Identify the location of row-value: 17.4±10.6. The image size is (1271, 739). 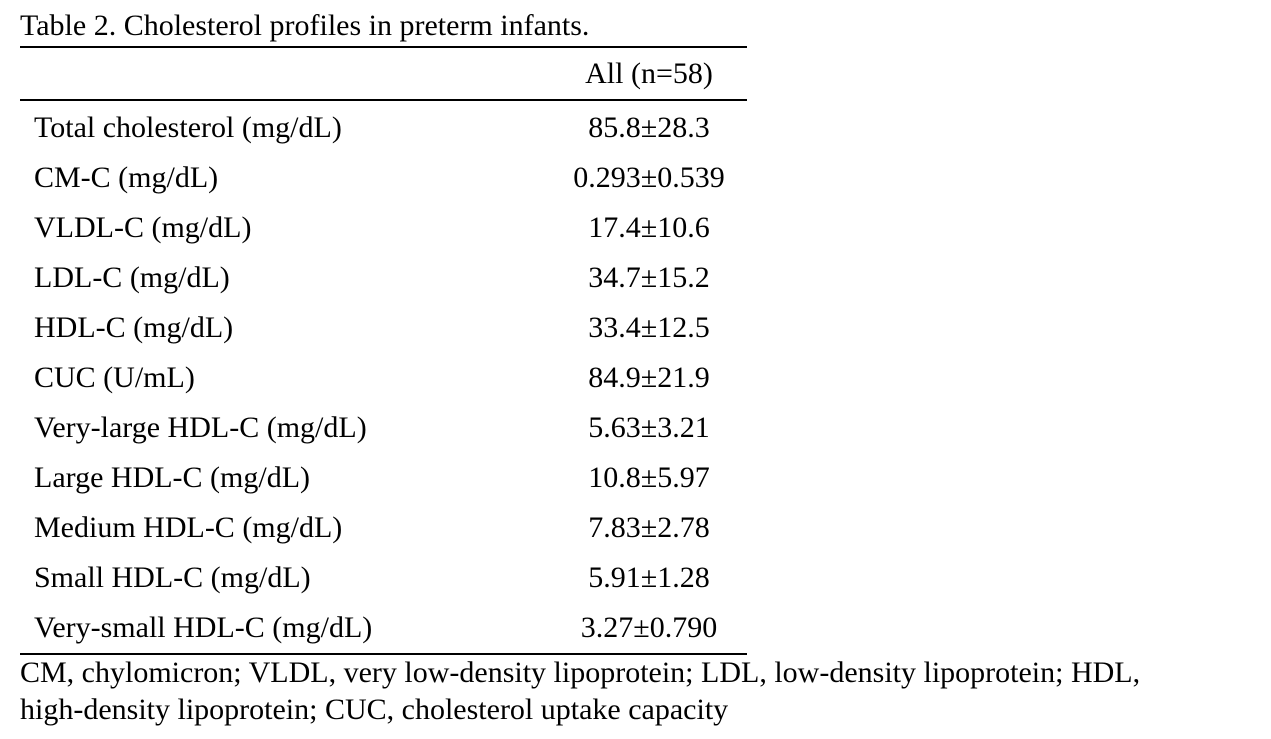
(649, 227).